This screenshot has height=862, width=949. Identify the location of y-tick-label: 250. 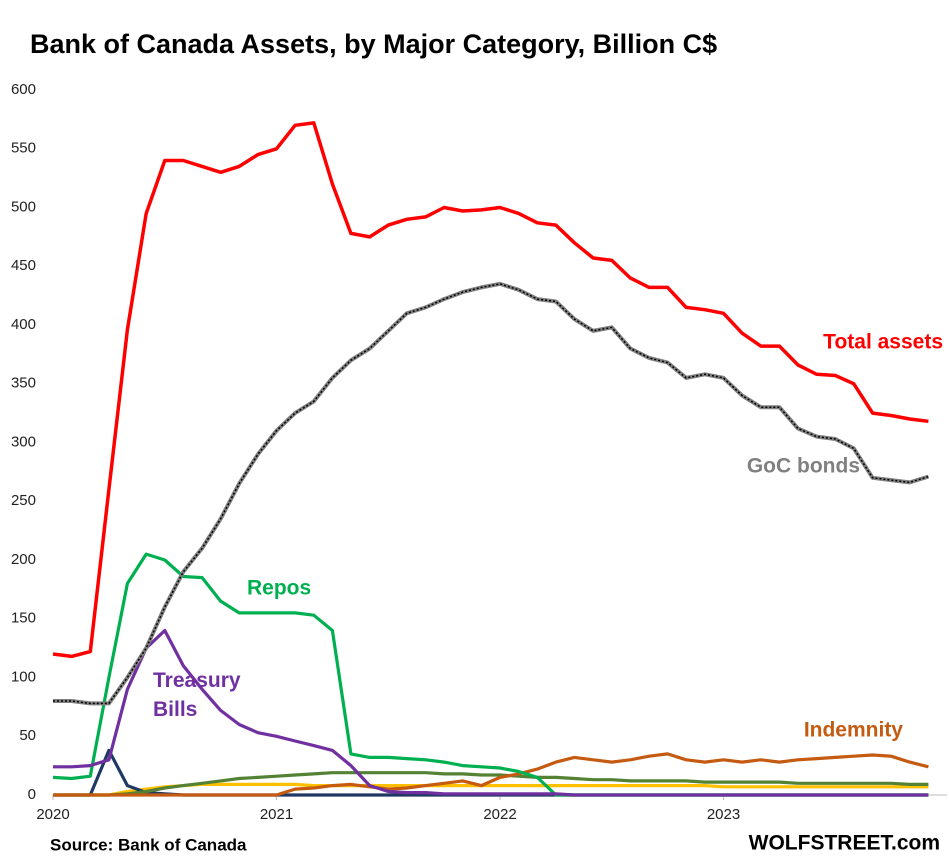
(23, 500).